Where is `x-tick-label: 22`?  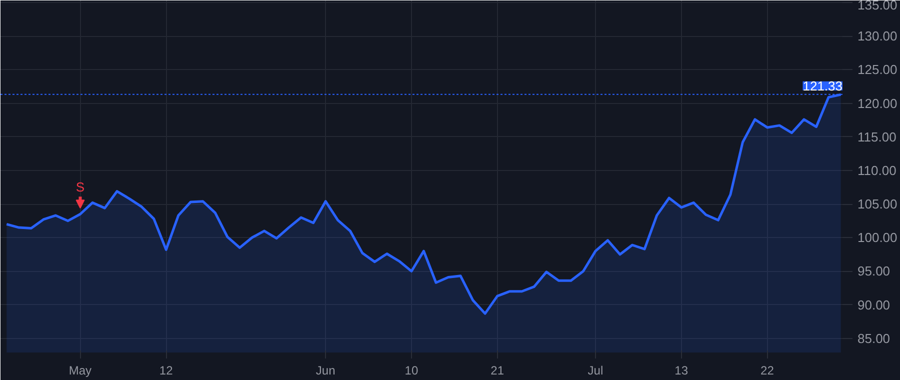
x-tick-label: 22 is located at coordinates (767, 371).